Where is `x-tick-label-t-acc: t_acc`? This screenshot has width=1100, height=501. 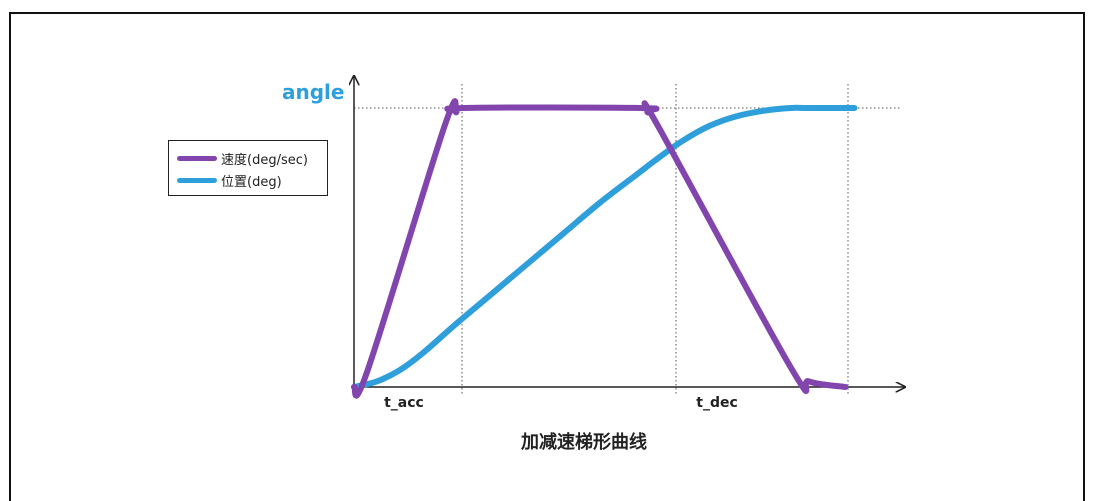 x-tick-label-t-acc: t_acc is located at coordinates (404, 403).